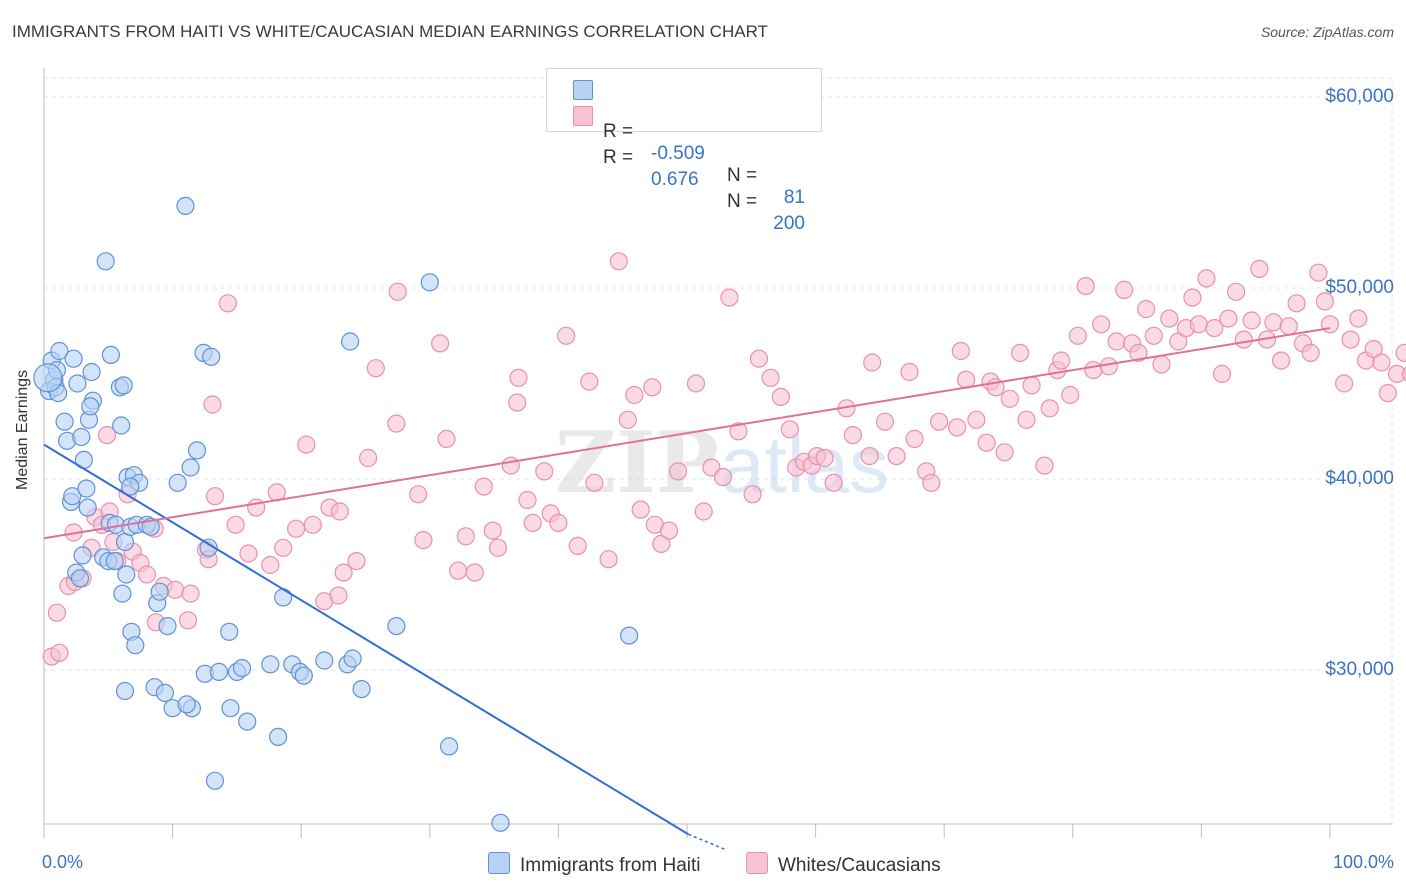 This screenshot has height=892, width=1406. Describe the element at coordinates (678, 153) in the screenshot. I see `legend-r-value: -0.509` at that location.